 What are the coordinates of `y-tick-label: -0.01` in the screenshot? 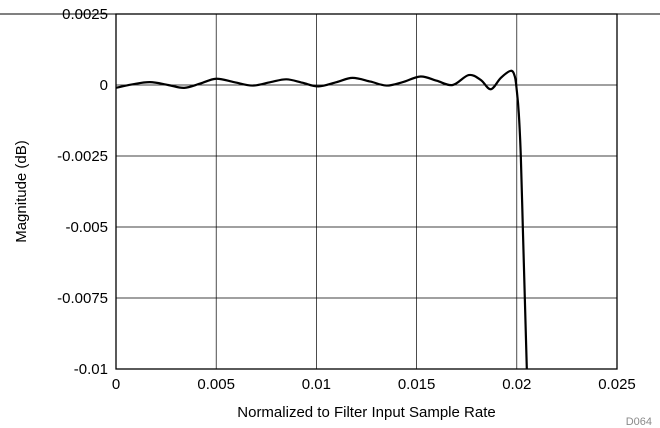 It's located at (91, 369).